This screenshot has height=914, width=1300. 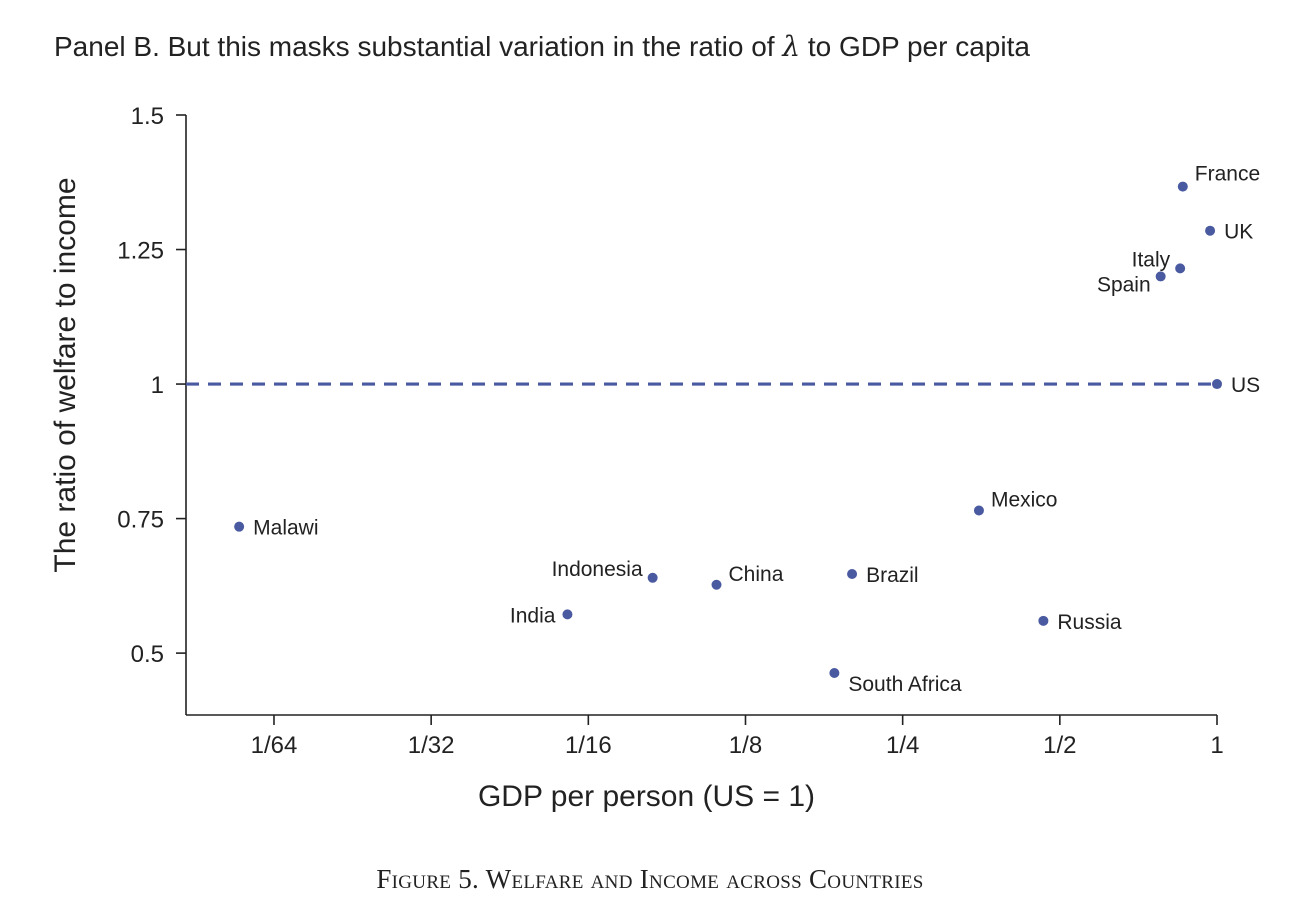 I want to click on point-label: South Africa, so click(x=905, y=684).